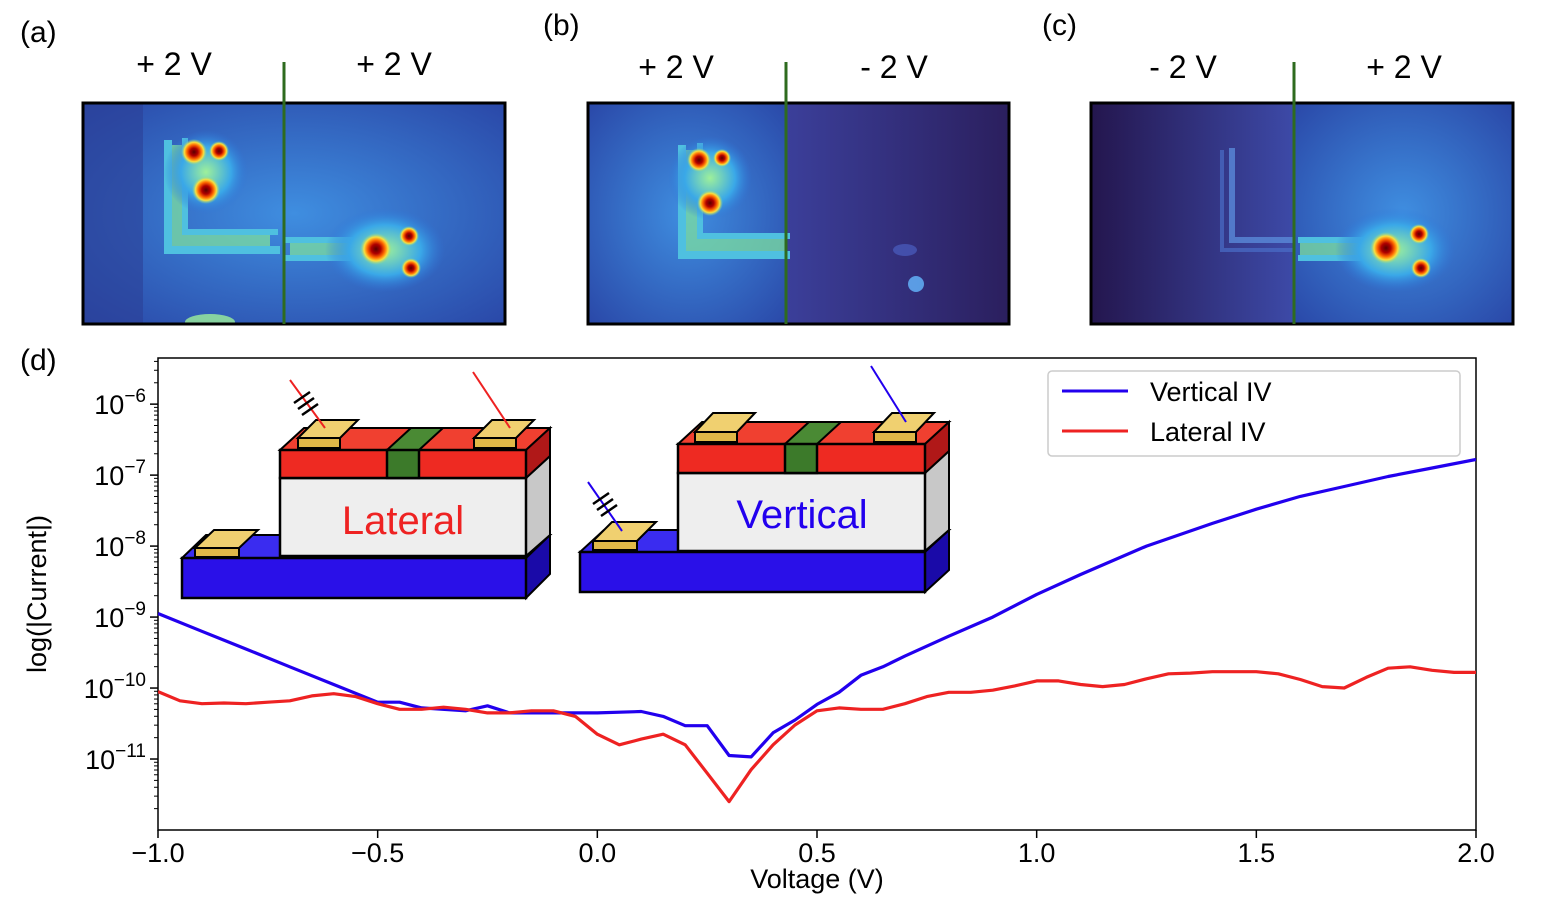  What do you see at coordinates (120, 616) in the screenshot?
I see `y-tick-label-3: 10⁻⁹` at bounding box center [120, 616].